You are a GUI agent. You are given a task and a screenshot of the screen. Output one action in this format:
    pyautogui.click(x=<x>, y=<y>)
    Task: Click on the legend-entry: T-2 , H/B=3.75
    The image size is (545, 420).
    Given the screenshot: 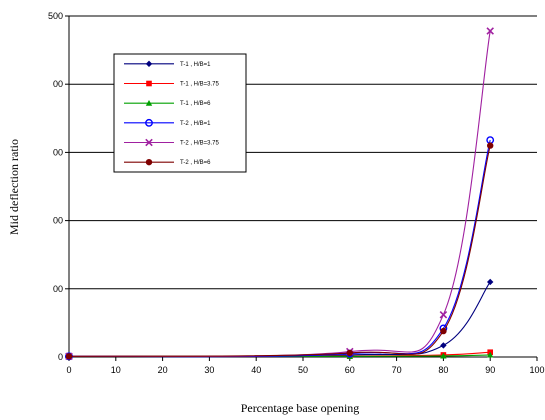 What is the action you would take?
    pyautogui.click(x=172, y=142)
    